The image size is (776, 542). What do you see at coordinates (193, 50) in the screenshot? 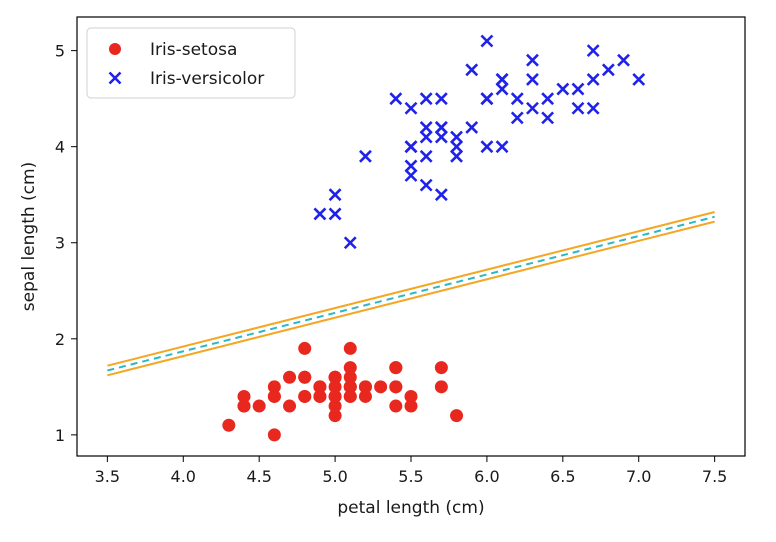
I see `legend-label-setosa: Iris-setosa` at bounding box center [193, 50].